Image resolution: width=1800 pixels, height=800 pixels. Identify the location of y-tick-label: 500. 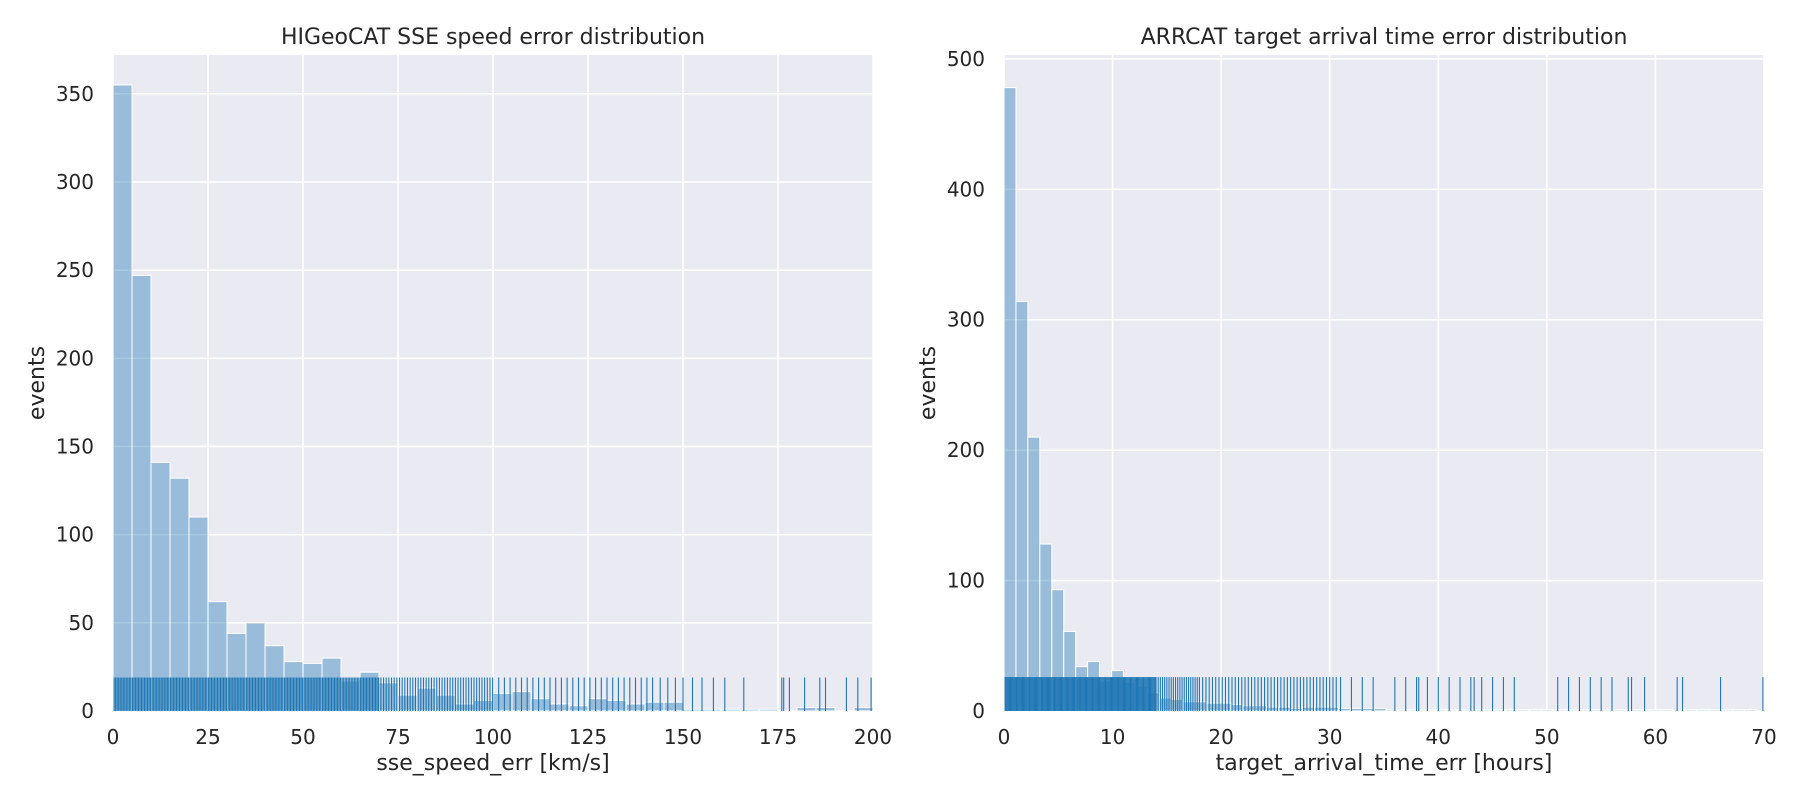
(966, 59).